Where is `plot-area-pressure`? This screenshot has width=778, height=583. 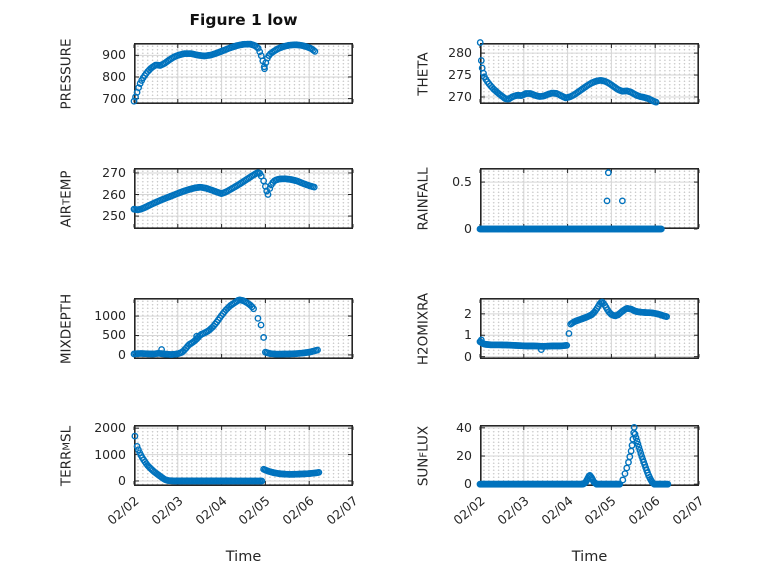
plot-area-pressure is located at coordinates (242, 72).